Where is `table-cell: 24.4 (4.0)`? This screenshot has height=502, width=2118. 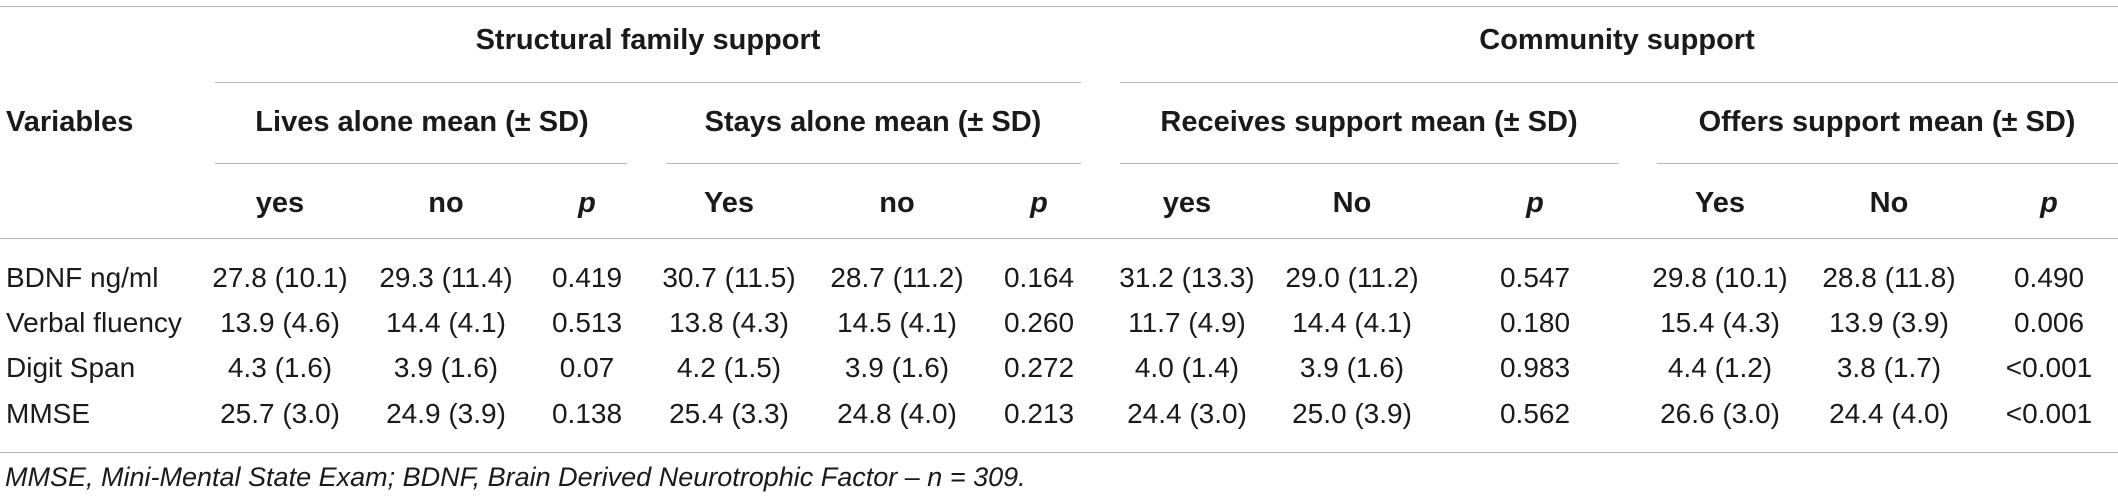
table-cell: 24.4 (4.0) is located at coordinates (1889, 413).